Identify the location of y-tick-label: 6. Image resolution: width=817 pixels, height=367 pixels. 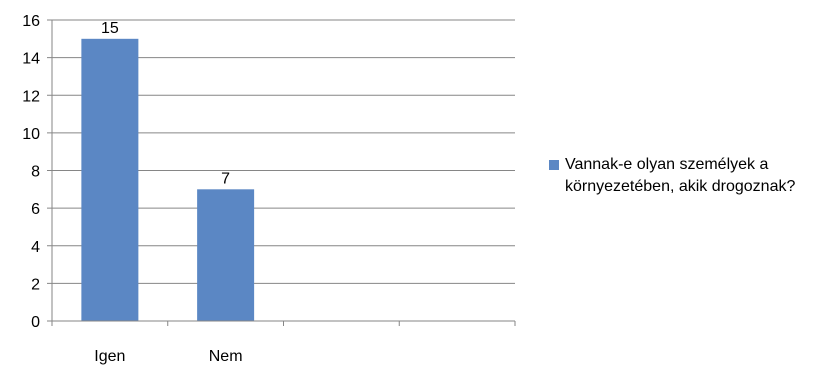
(35, 209).